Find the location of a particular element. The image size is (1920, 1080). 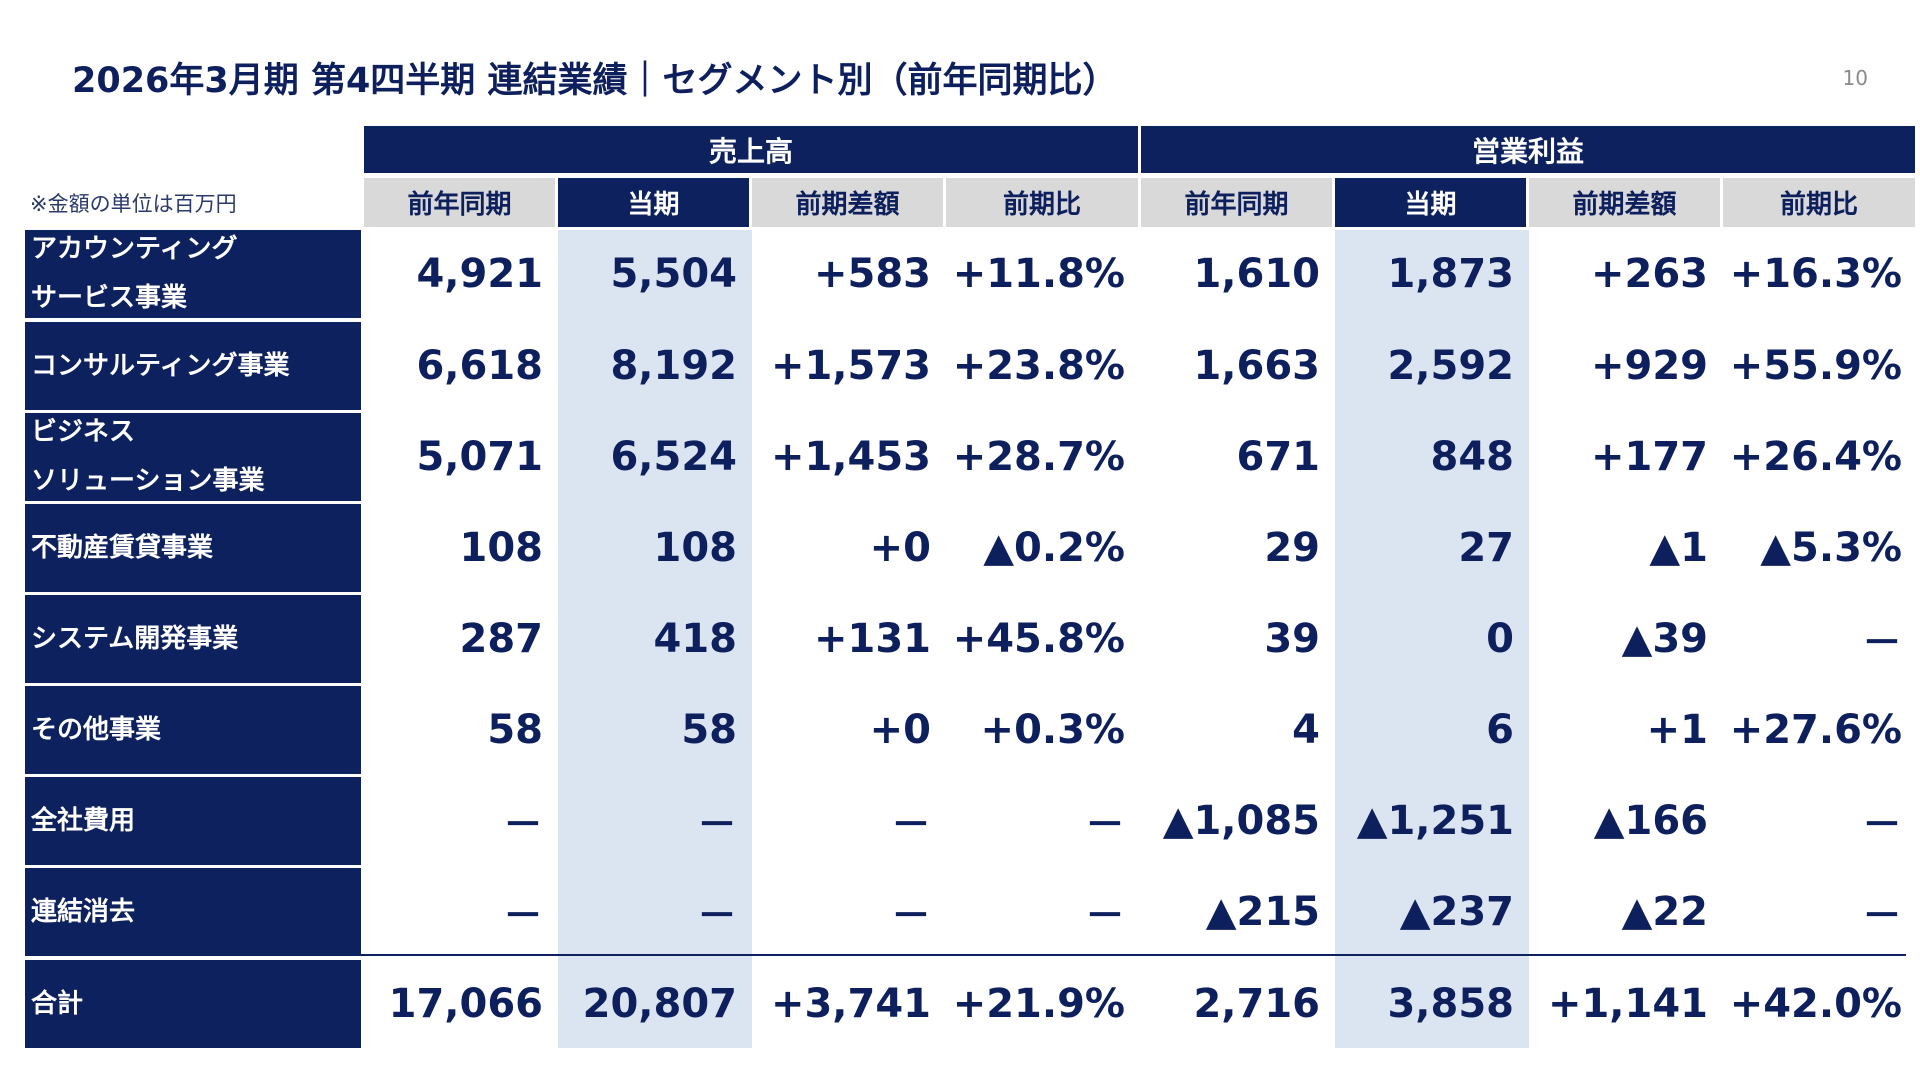

current-op-column-highlight is located at coordinates (1432, 639).